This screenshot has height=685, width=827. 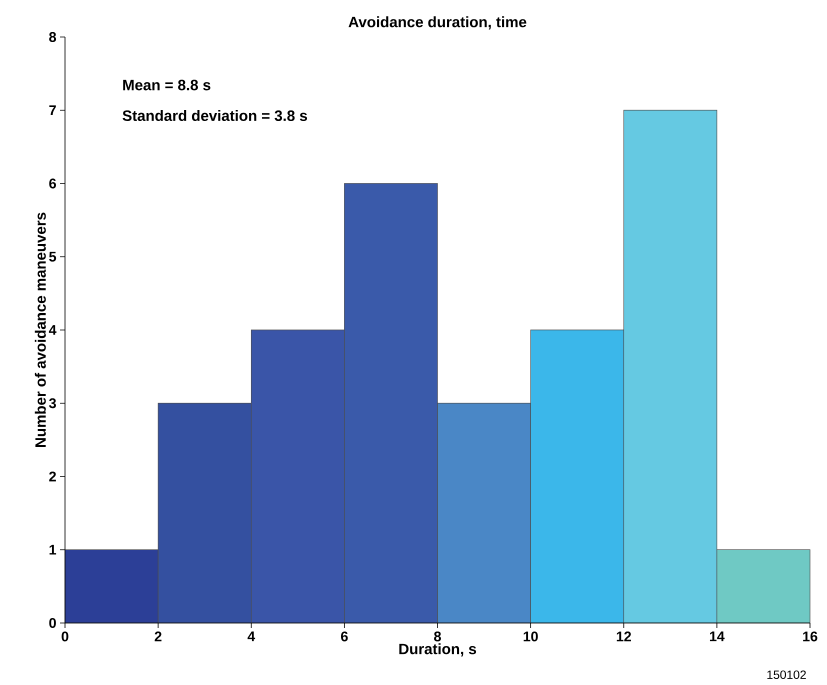 I want to click on y-tick-label: 8, so click(x=52, y=37).